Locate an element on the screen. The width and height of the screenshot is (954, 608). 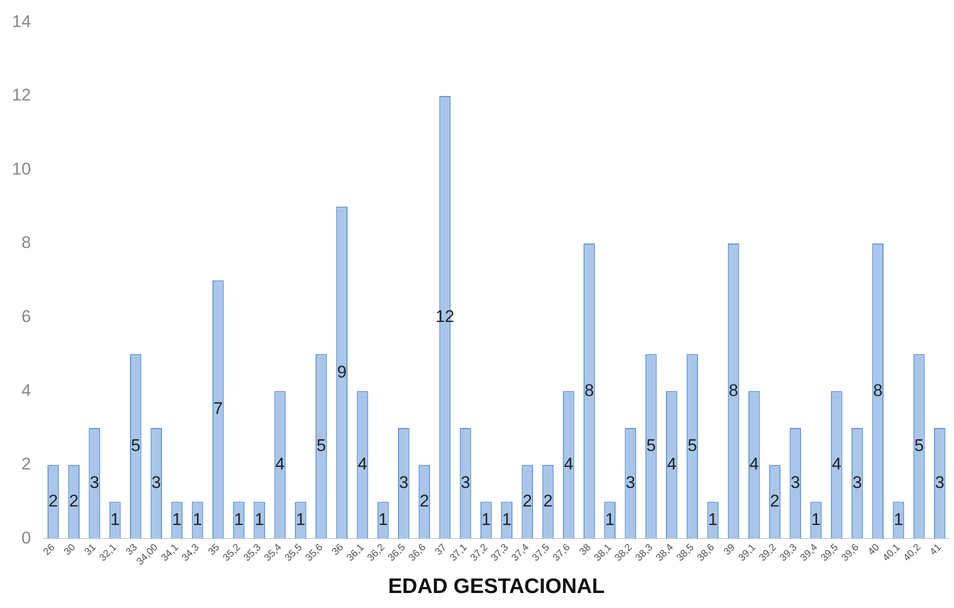
y-tick-label: 4 is located at coordinates (26, 390).